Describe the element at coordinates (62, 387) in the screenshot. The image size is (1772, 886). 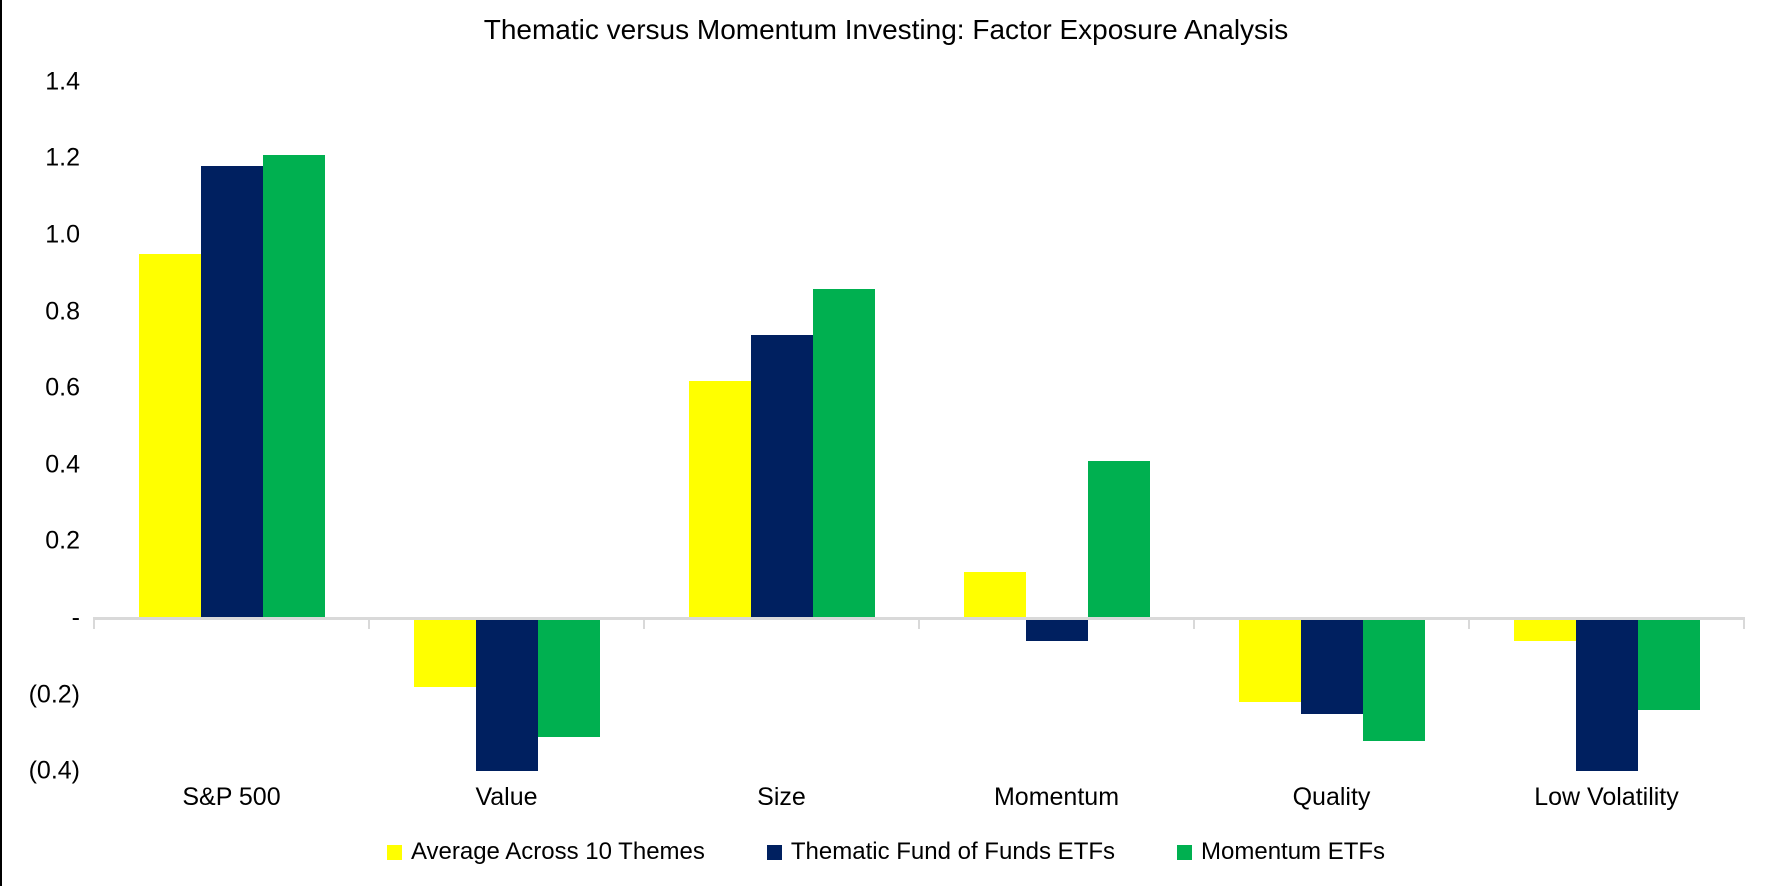
I see `y-tick-label-0-6: 0.6` at that location.